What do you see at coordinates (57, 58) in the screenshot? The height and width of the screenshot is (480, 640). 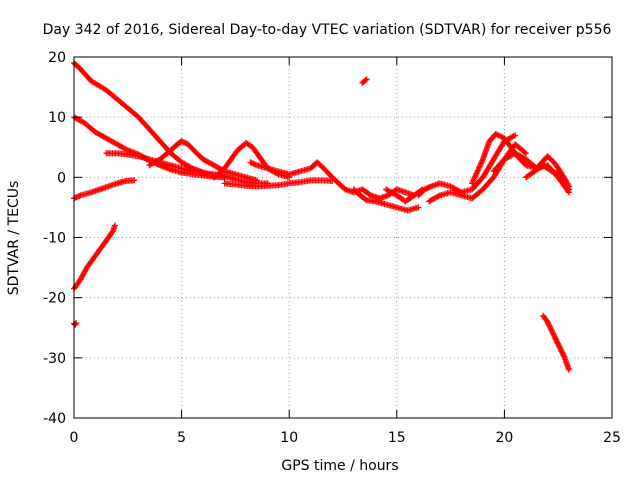 I see `y-tick-label: 20` at bounding box center [57, 58].